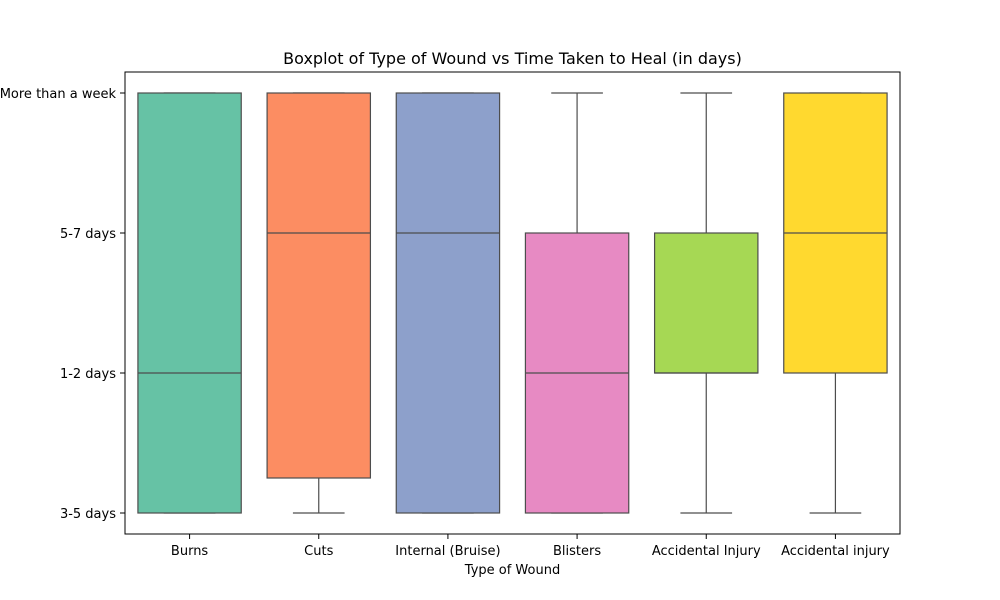  I want to click on y-ticks: 3-5 days 1-2 days 5-7 days More than a week, so click(62, 304).